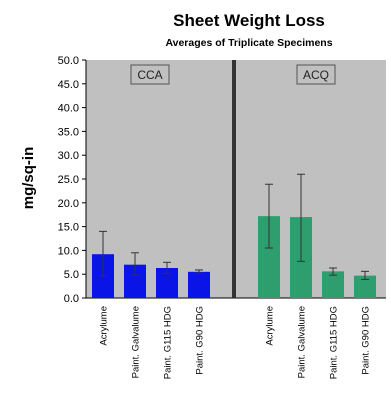  What do you see at coordinates (68, 109) in the screenshot?
I see `y-tick-label: 40.0` at bounding box center [68, 109].